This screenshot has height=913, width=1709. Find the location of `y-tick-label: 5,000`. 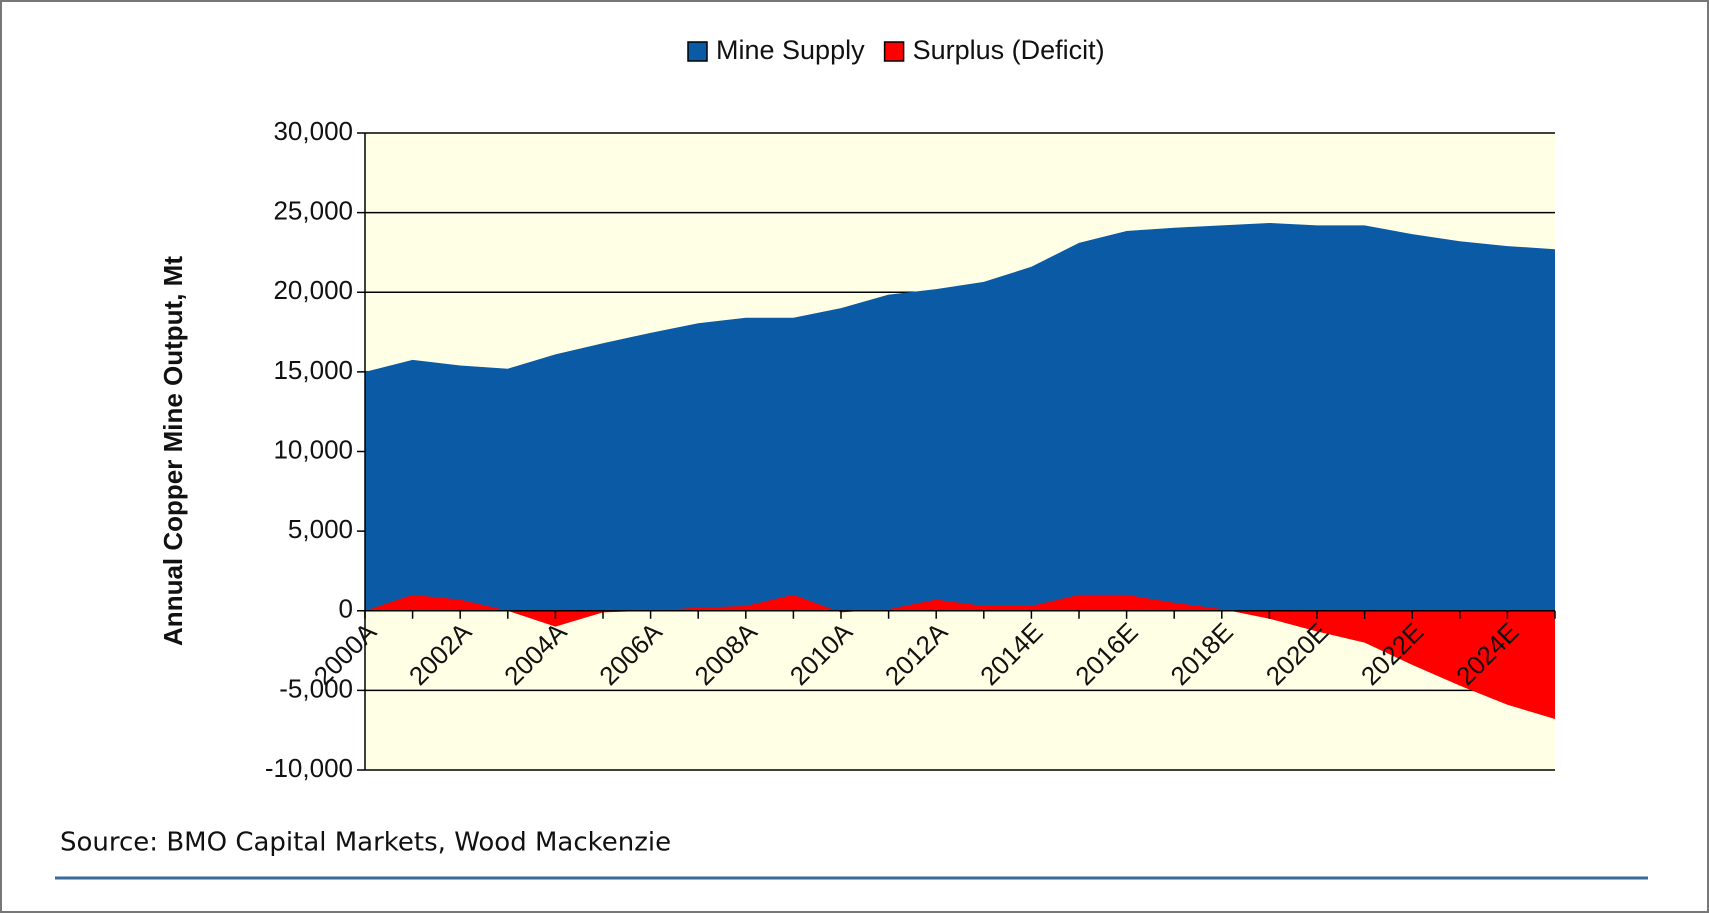

y-tick-label: 5,000 is located at coordinates (320, 529).